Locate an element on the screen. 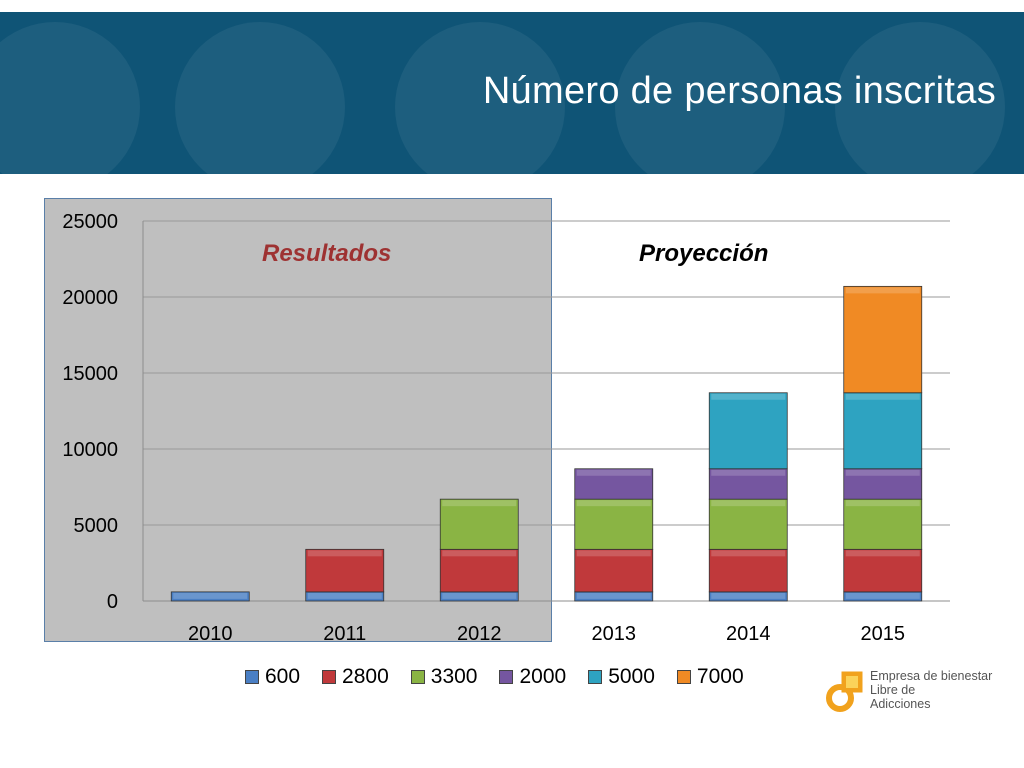 The width and height of the screenshot is (1024, 768). legend-item: 2000 is located at coordinates (532, 677).